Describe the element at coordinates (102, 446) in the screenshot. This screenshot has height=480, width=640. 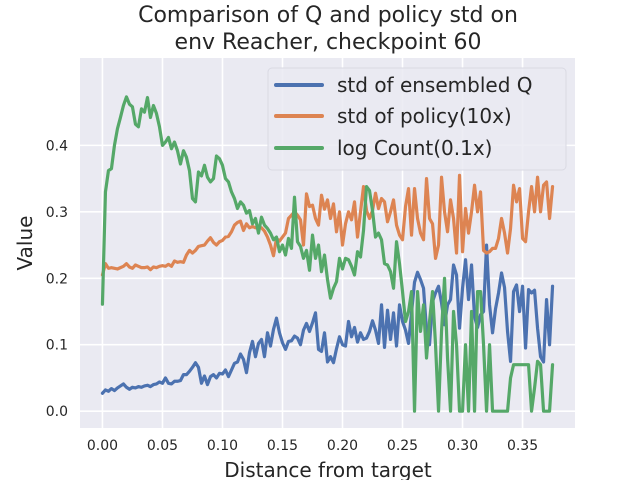
I see `x-tick-label: 0.00` at that location.